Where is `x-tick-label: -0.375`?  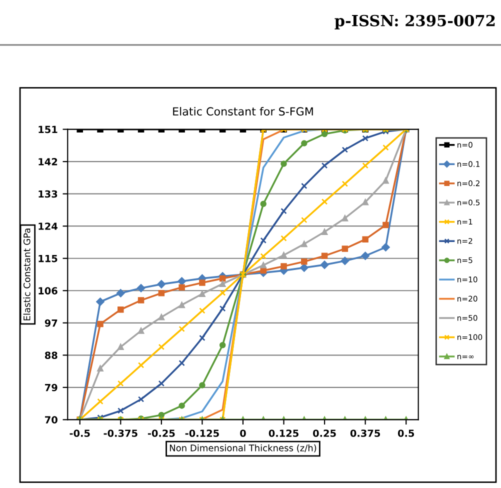 x-tick-label: -0.375 is located at coordinates (121, 433).